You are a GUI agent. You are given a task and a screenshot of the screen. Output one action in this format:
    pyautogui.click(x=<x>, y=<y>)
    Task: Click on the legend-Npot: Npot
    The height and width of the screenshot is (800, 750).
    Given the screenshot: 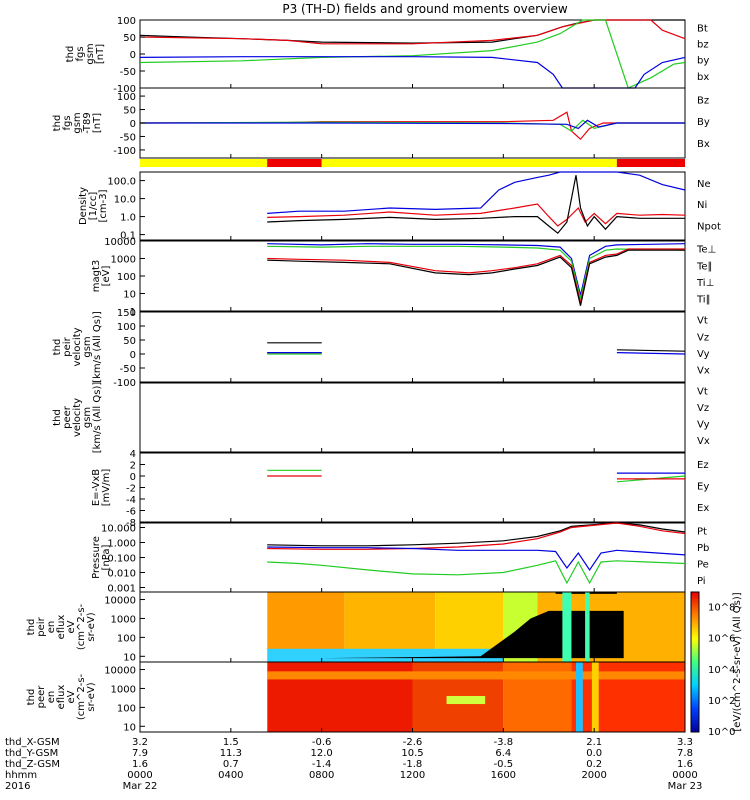 What is the action you would take?
    pyautogui.click(x=709, y=226)
    